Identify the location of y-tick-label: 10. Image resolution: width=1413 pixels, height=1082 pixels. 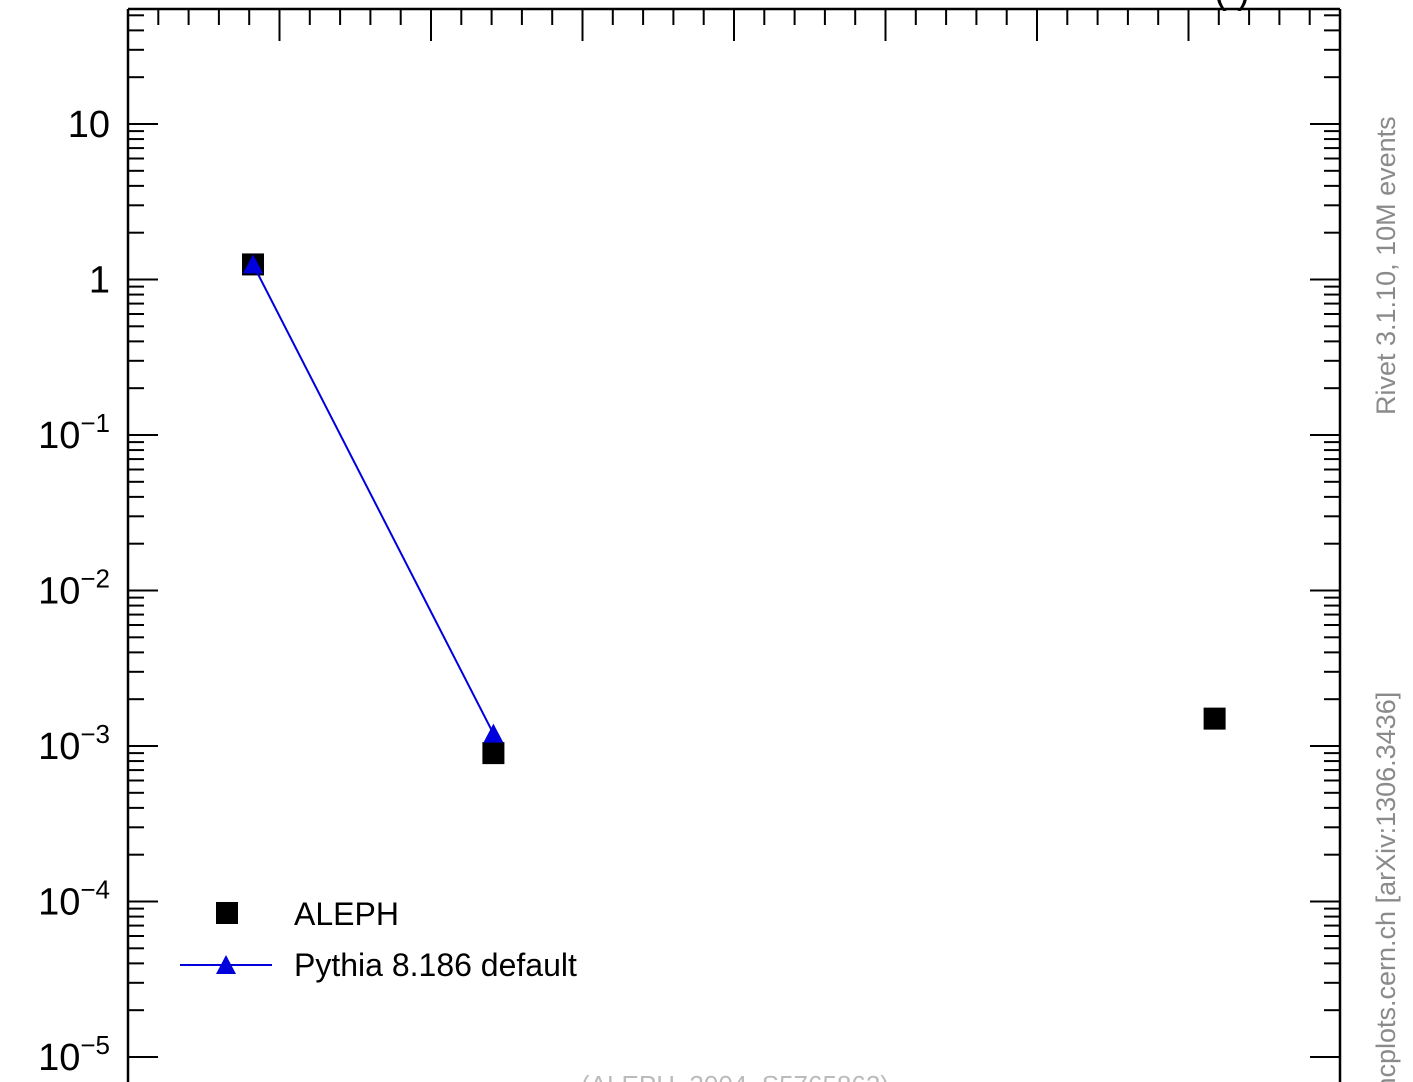
(89, 125).